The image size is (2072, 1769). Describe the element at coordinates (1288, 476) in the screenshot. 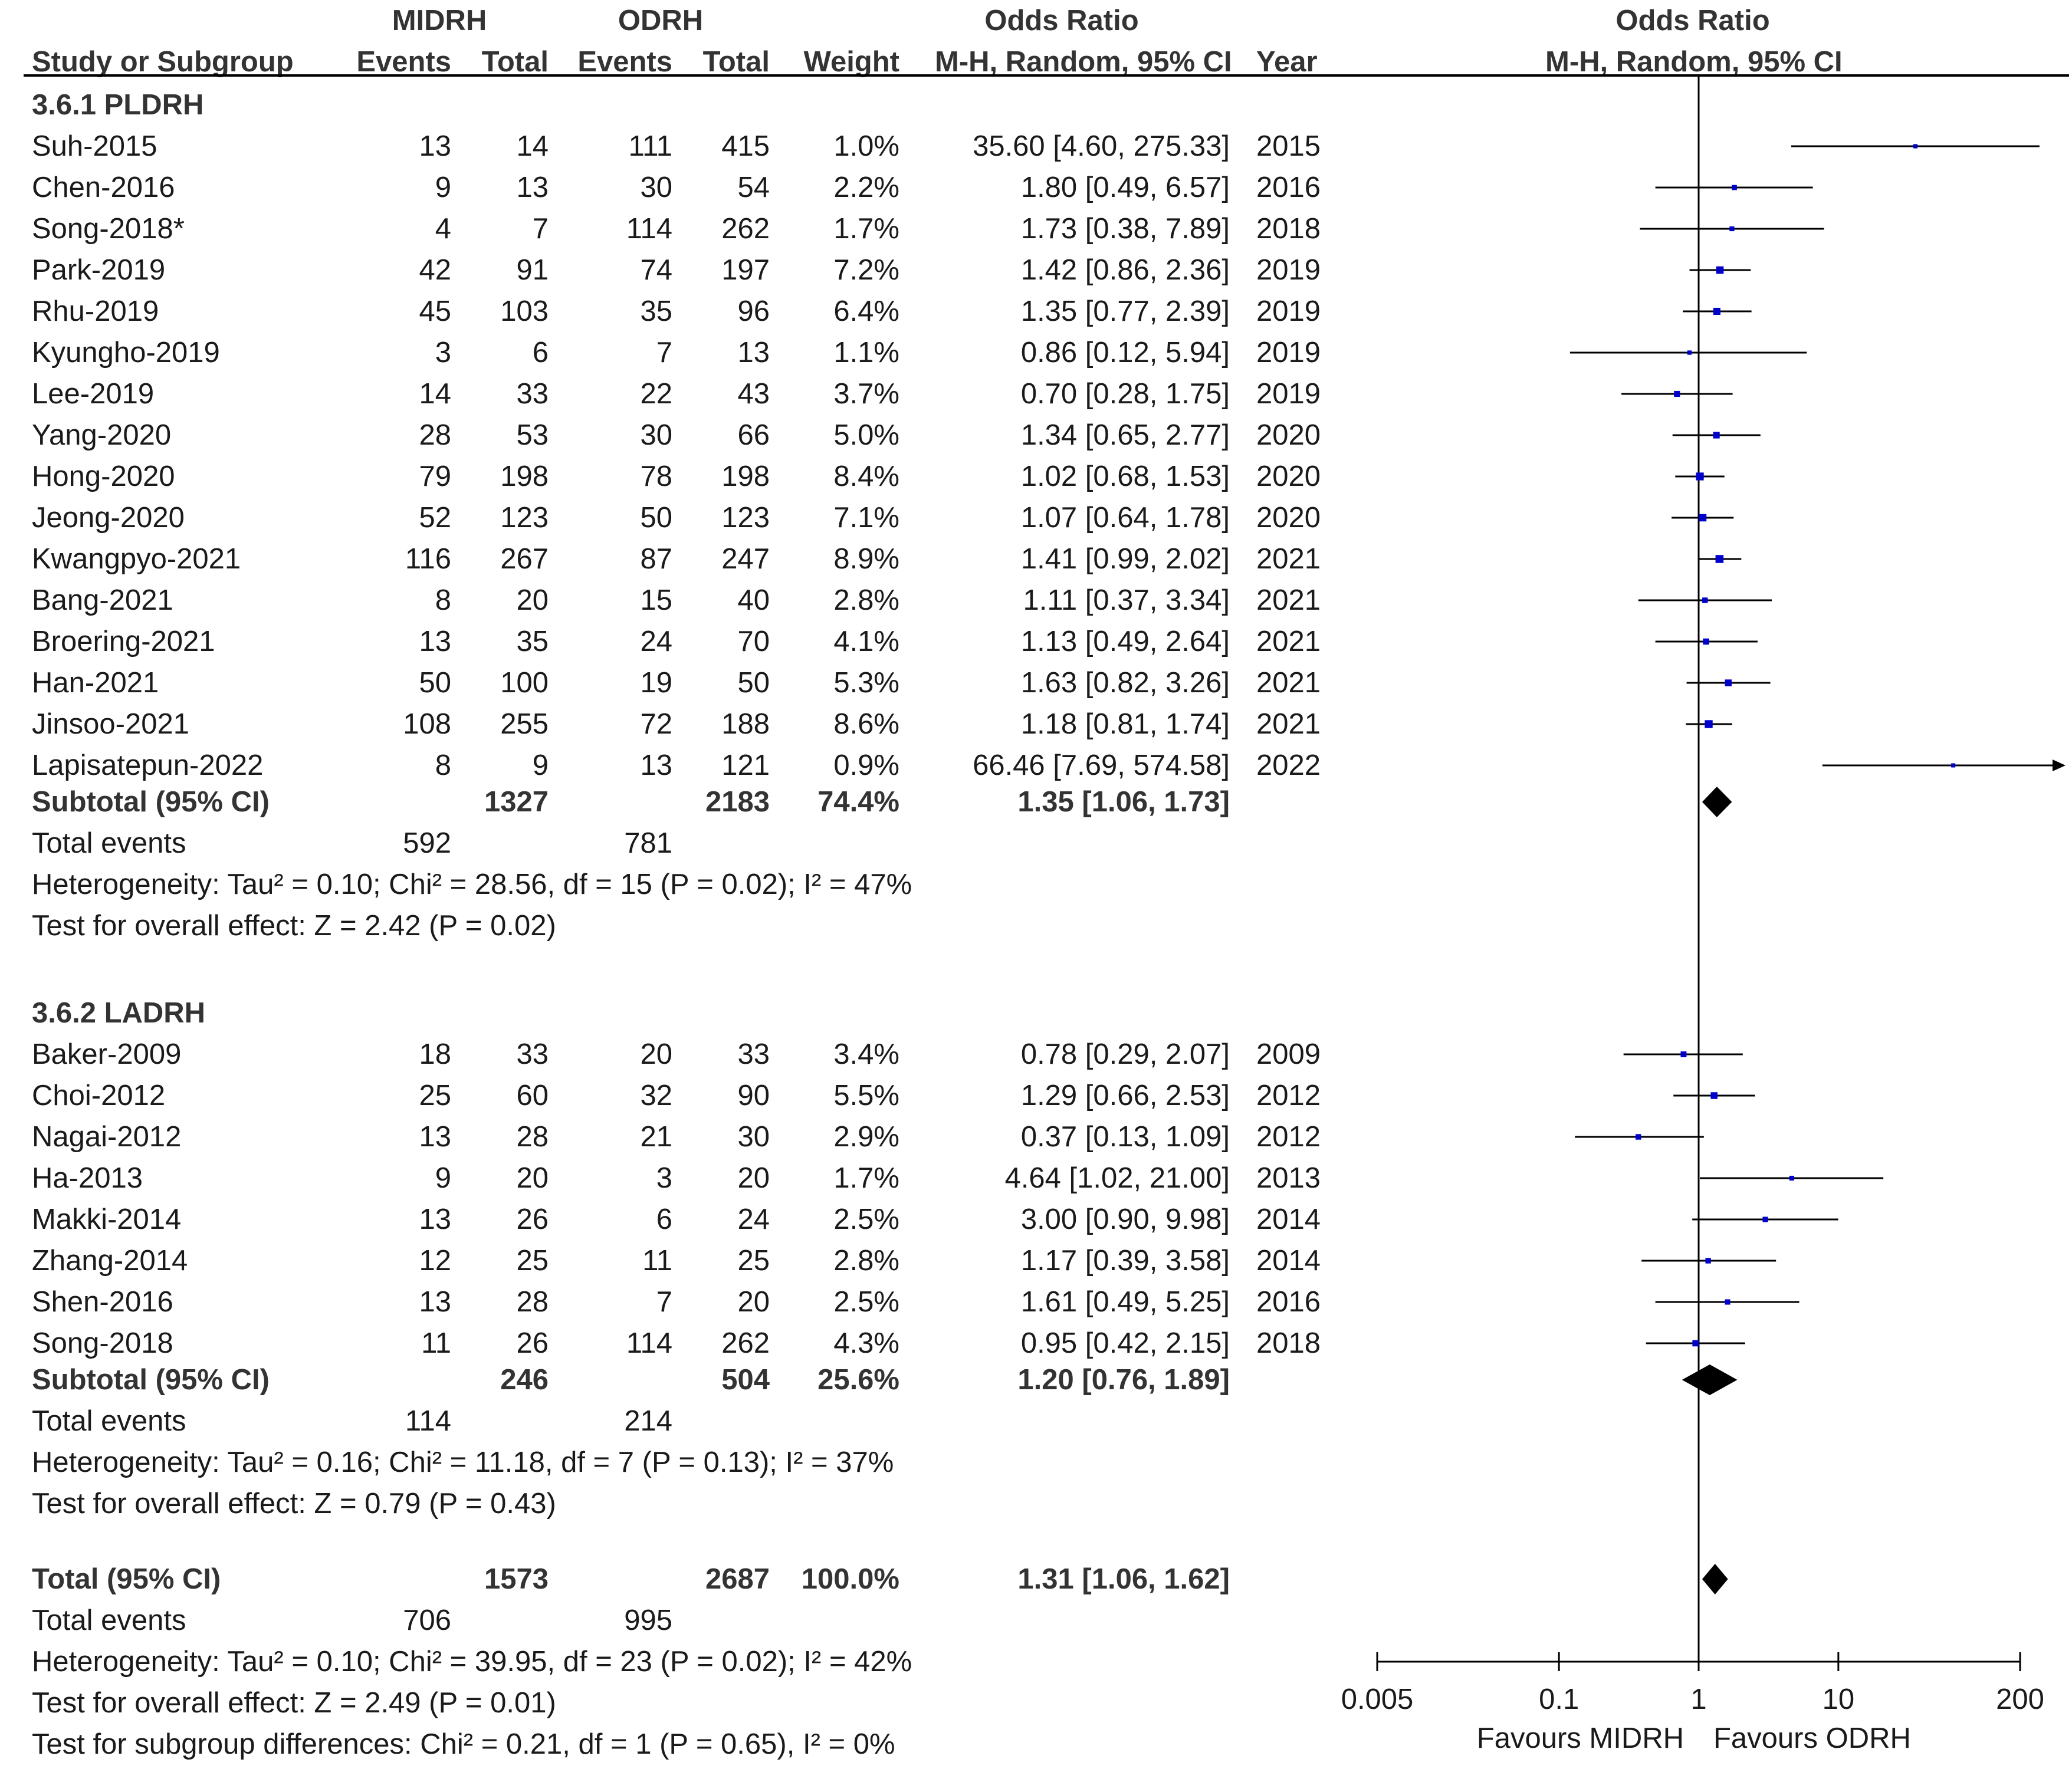

I see `year-cell: 2020` at that location.